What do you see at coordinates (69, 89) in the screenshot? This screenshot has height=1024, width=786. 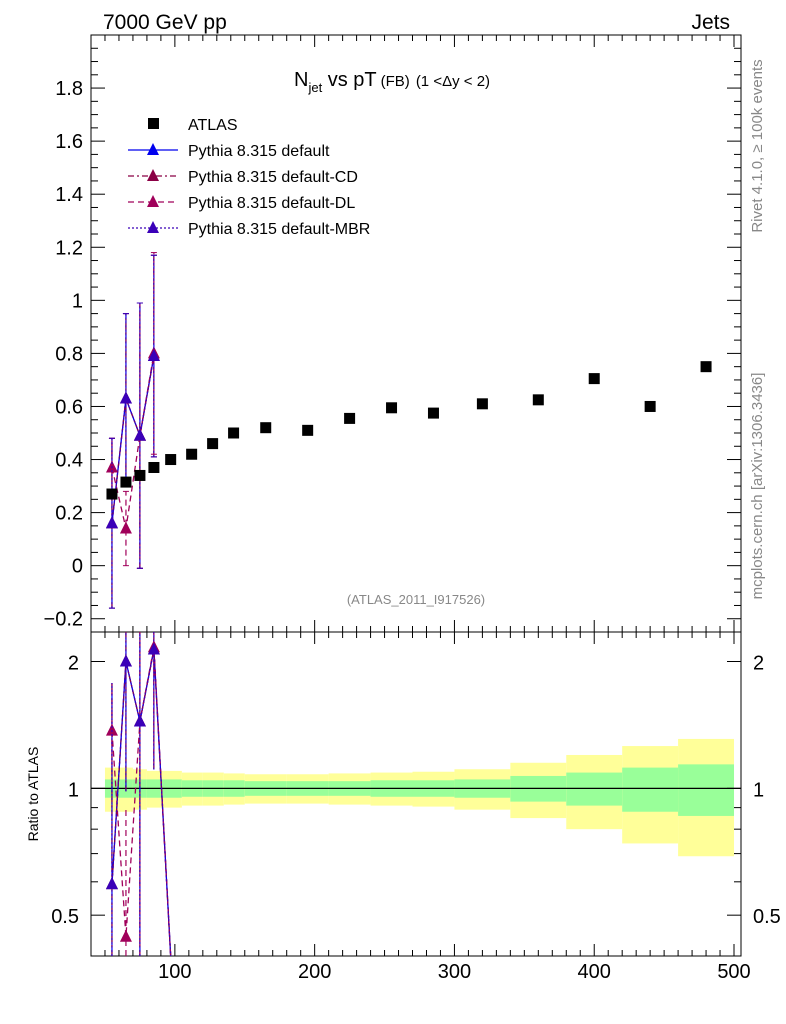 I see `y-tick-label: 1.8` at bounding box center [69, 89].